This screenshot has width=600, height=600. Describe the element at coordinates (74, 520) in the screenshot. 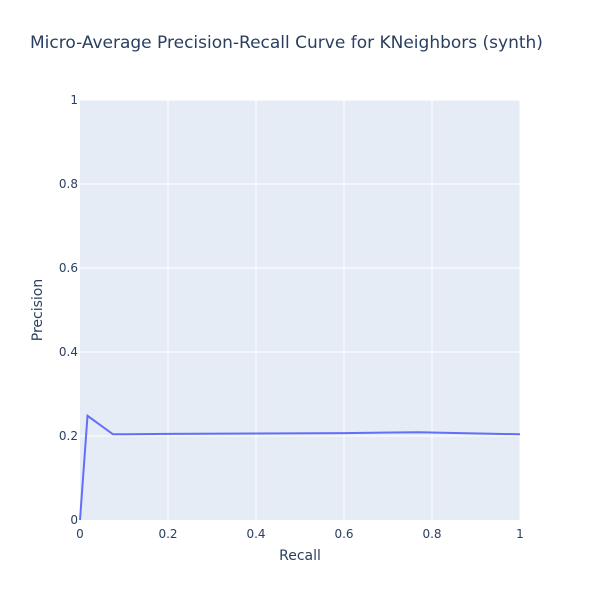

I see `y-tick-label: 0` at that location.